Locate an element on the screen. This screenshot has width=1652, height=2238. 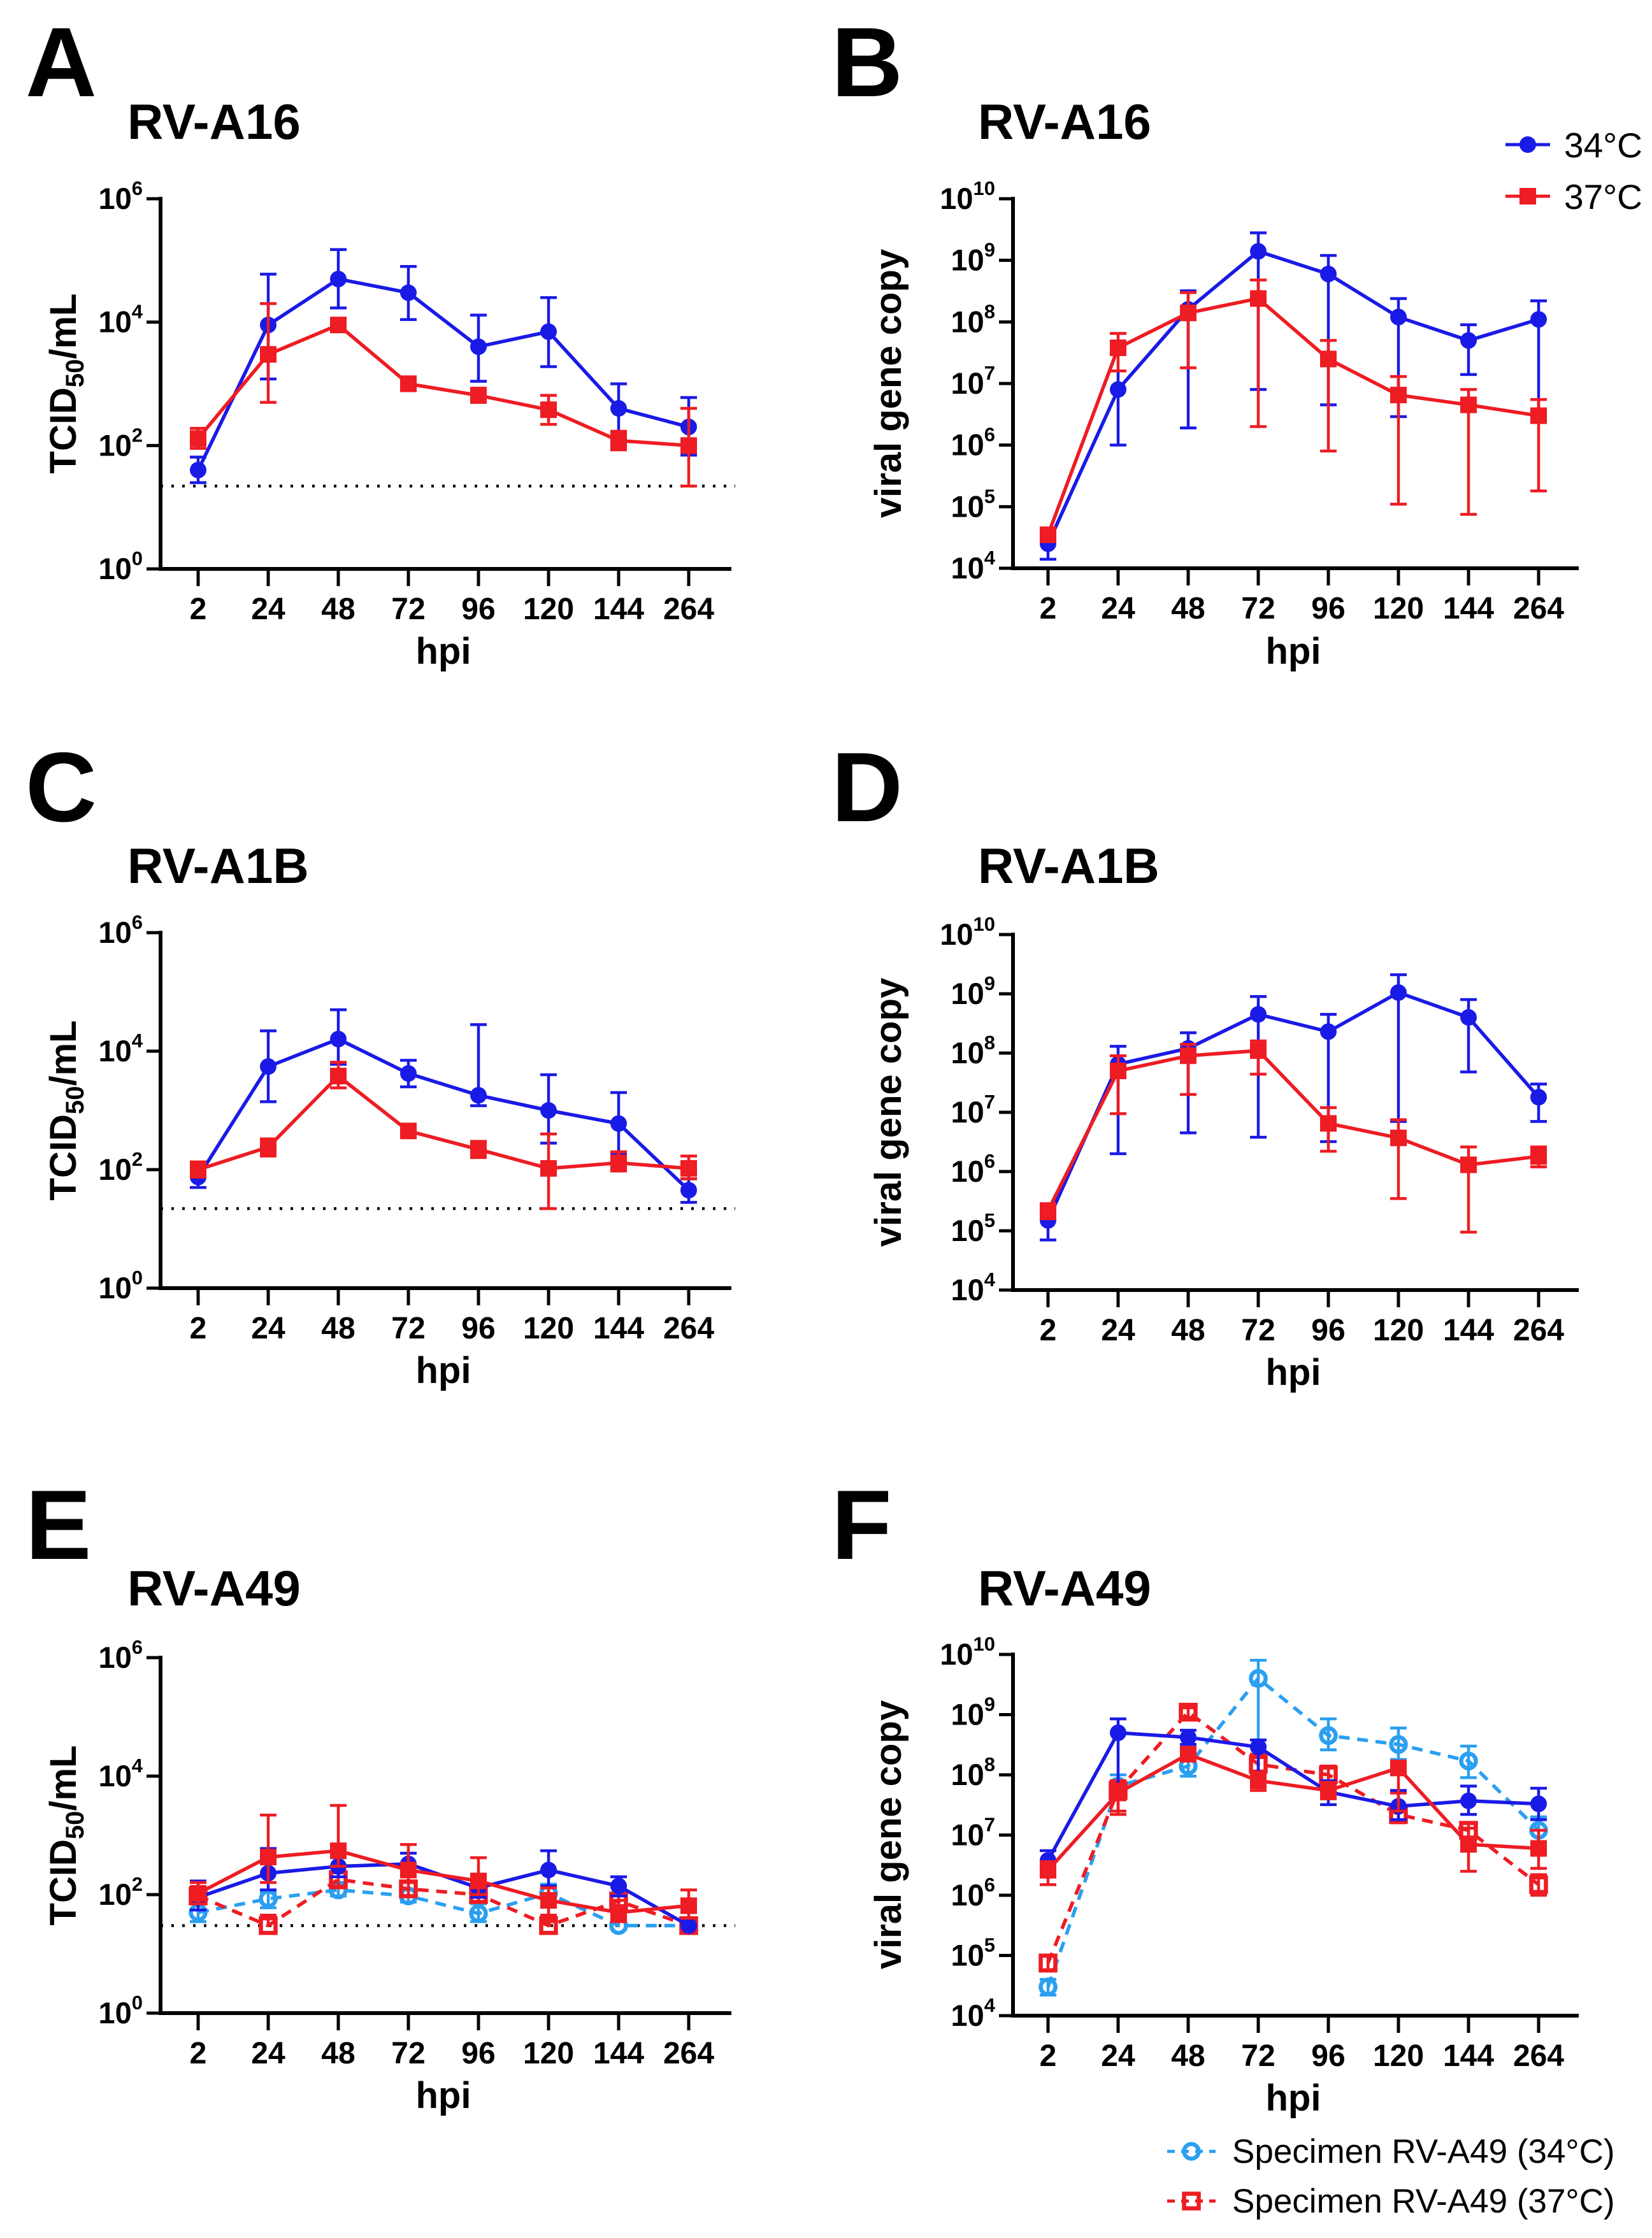
panel-f-x-axis-title: hpi is located at coordinates (1293, 2098).